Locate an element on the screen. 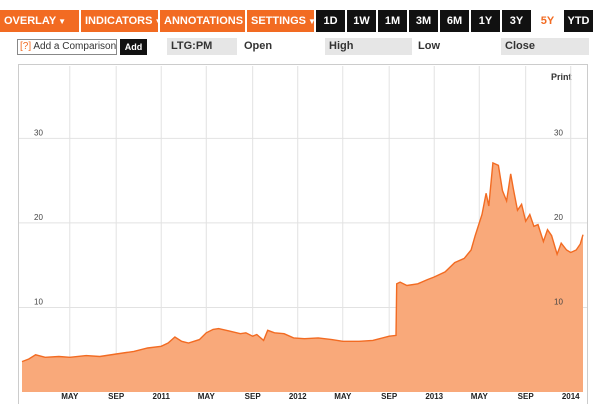  range-1m-button: 1M is located at coordinates (392, 21).